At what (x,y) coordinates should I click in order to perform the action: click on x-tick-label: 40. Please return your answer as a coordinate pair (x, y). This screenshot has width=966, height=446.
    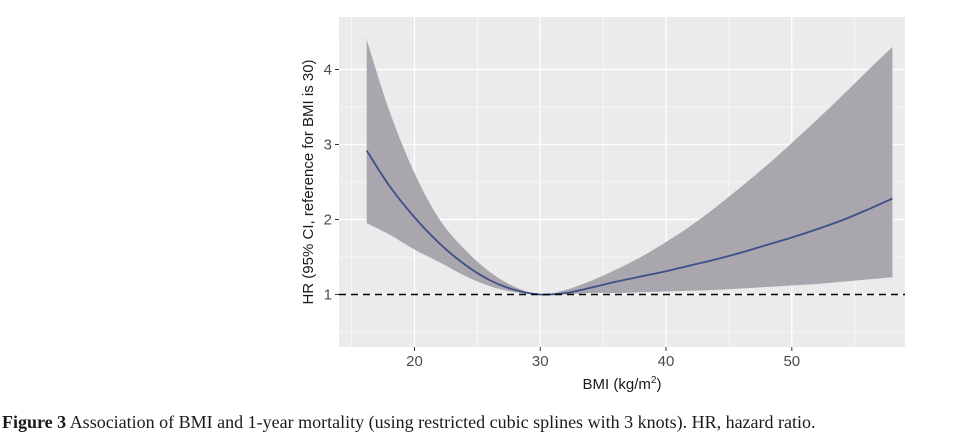
    Looking at the image, I should click on (666, 361).